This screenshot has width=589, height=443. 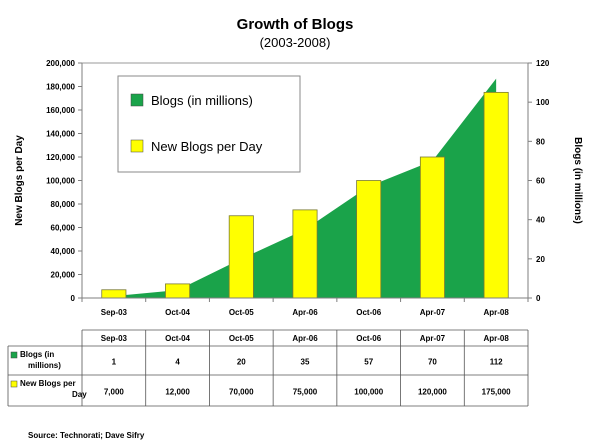 I want to click on legend-box, so click(x=209, y=124).